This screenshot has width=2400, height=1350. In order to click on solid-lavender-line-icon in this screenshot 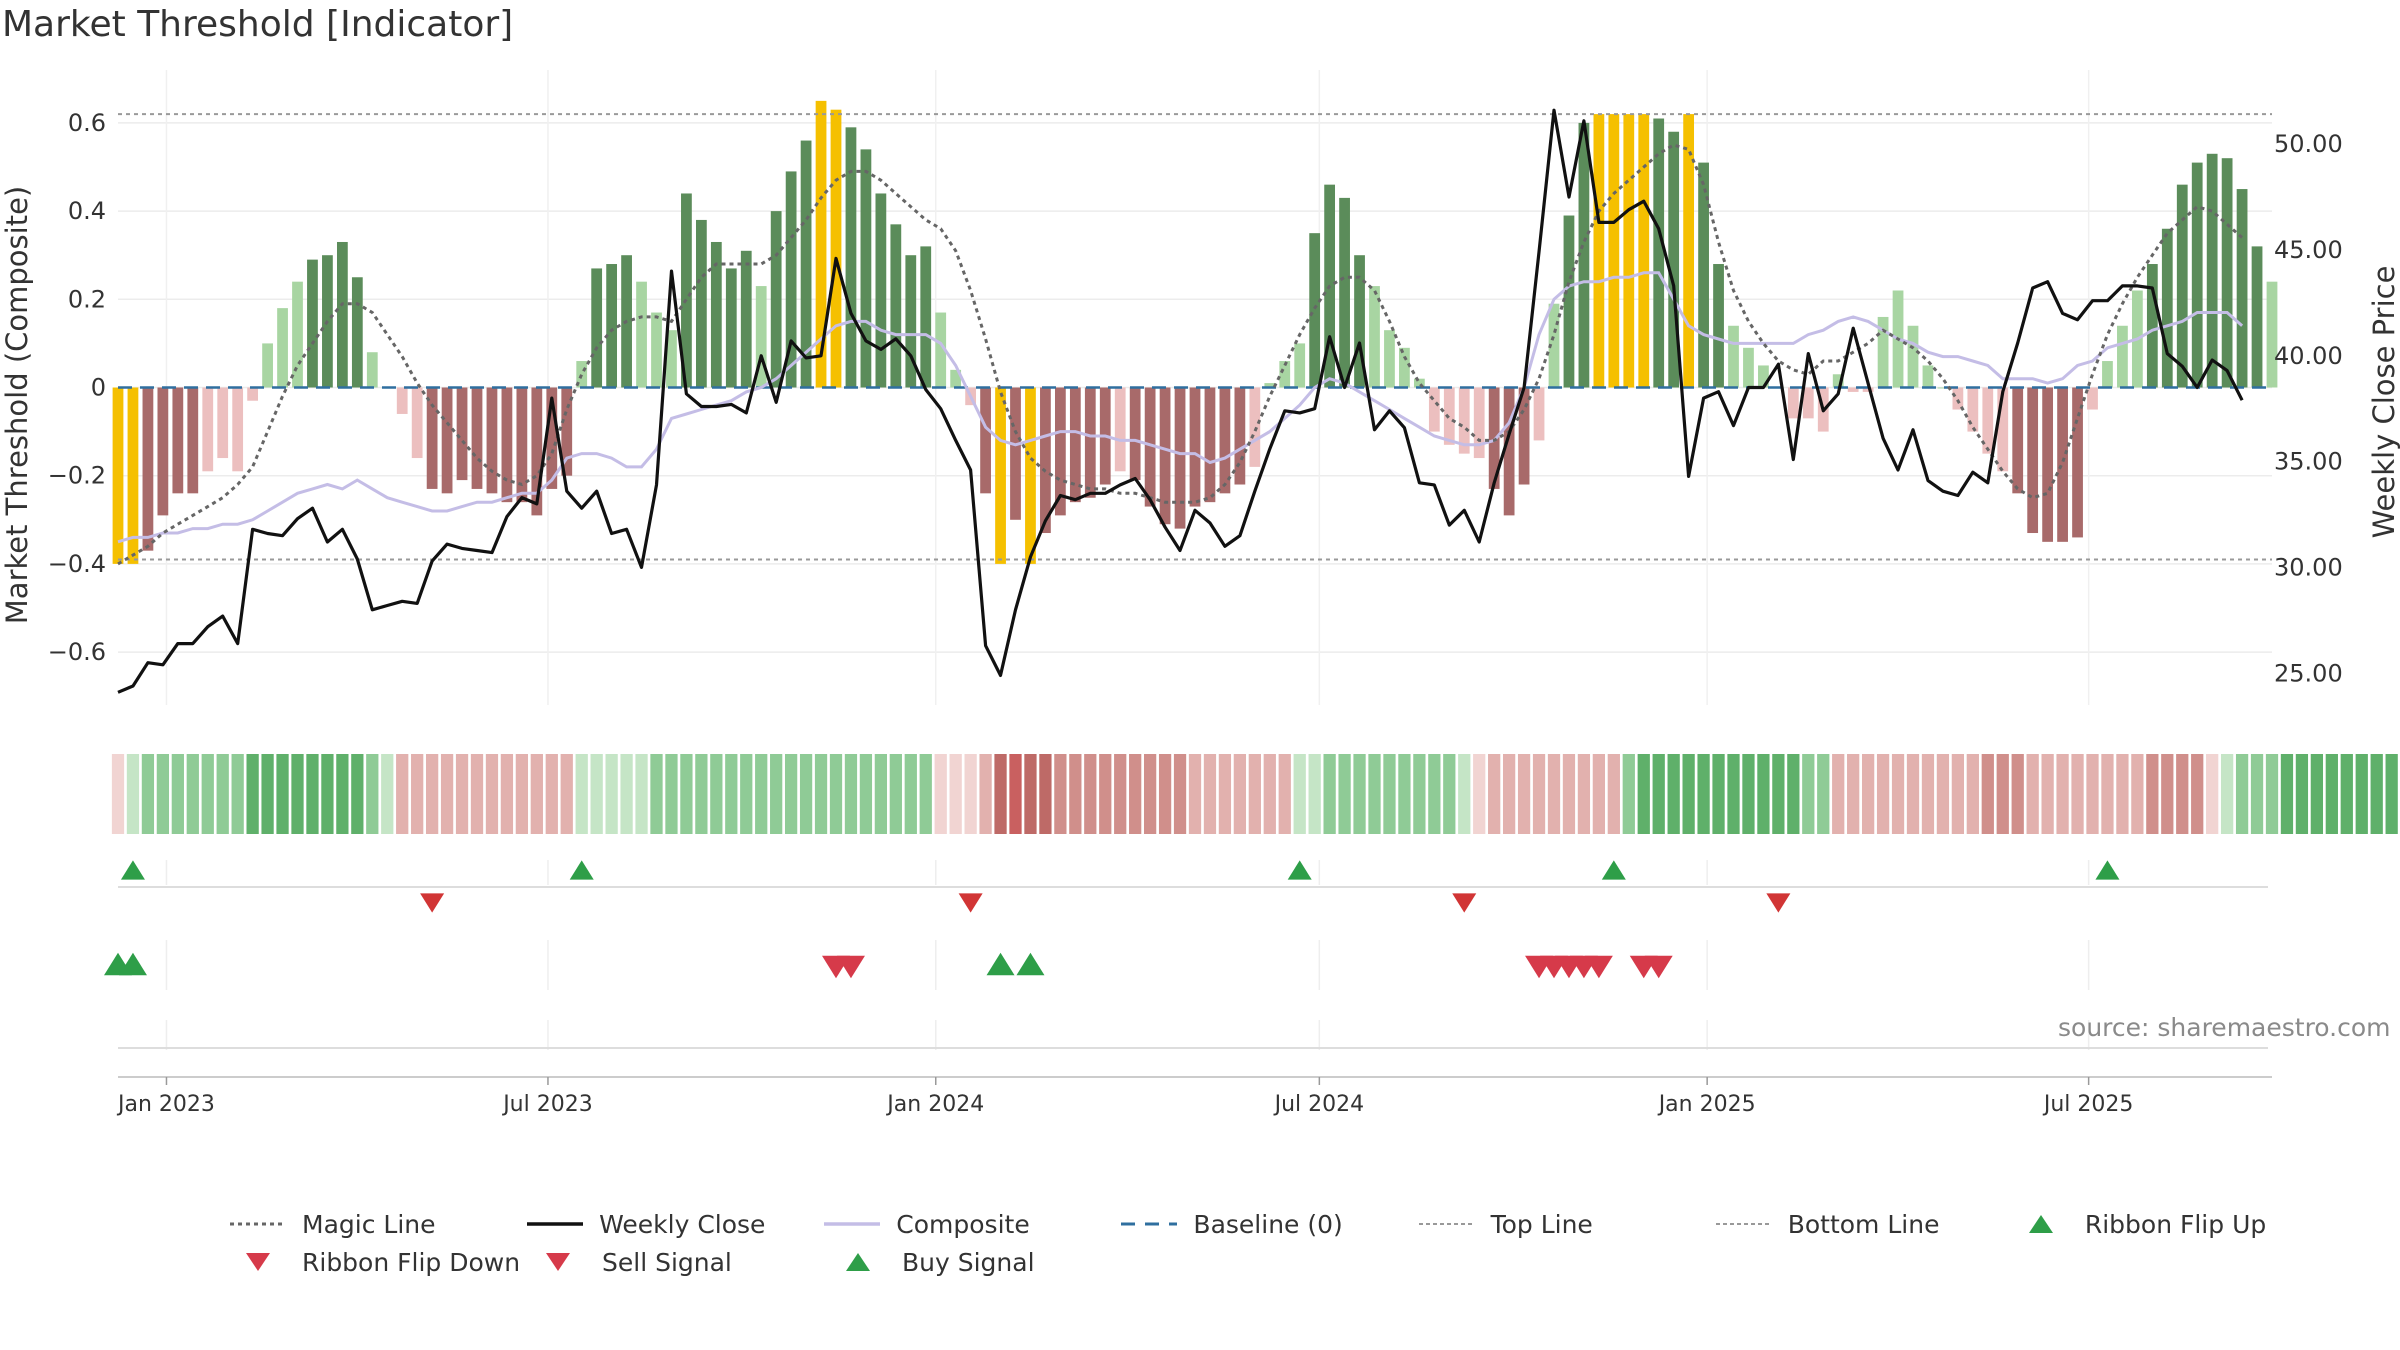, I will do `click(852, 1224)`.